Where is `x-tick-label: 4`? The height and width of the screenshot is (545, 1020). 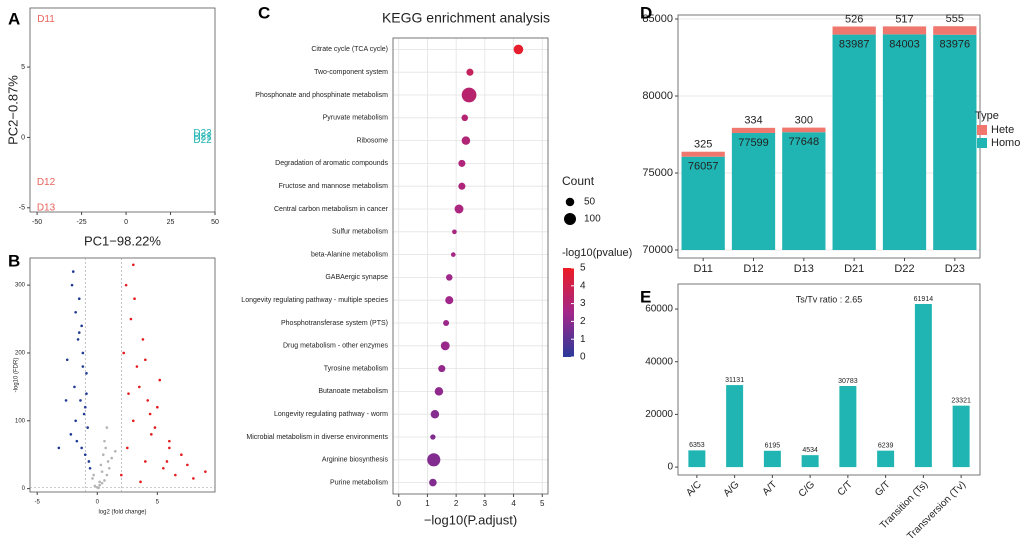
x-tick-label: 4 is located at coordinates (513, 503).